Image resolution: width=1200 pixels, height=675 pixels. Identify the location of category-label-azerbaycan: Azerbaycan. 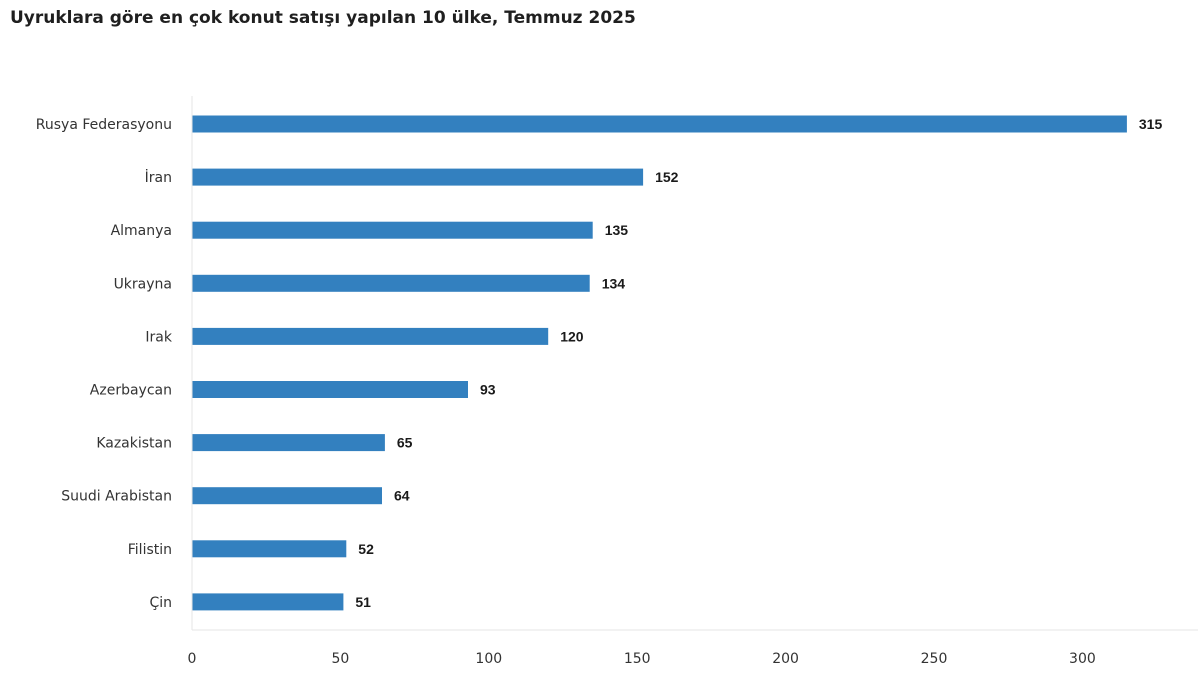
(131, 391).